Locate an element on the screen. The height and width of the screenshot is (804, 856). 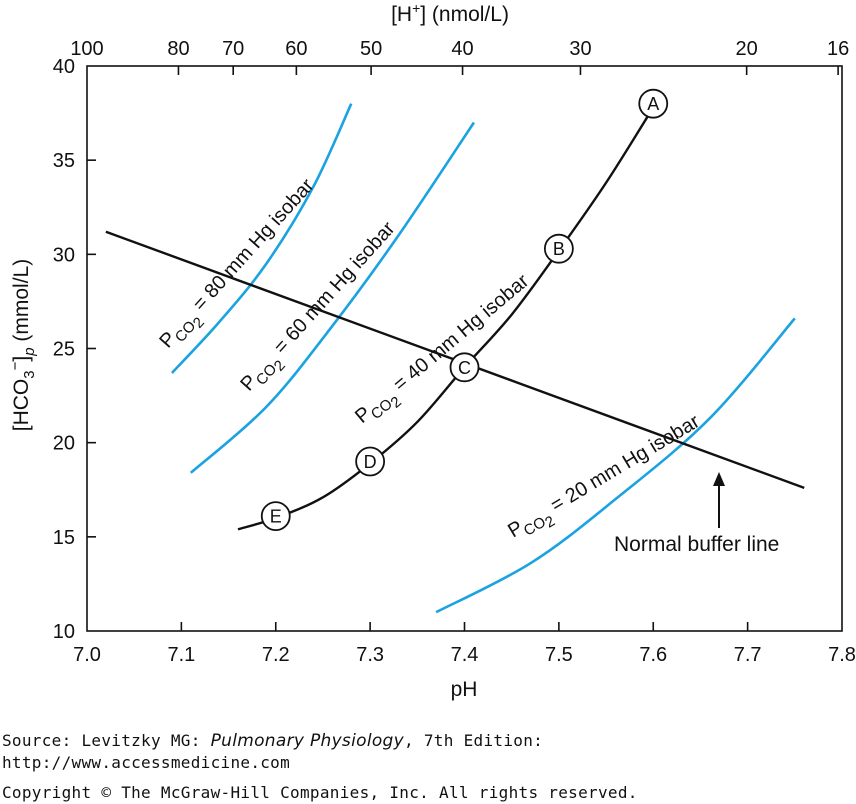
top-tick-label: 100 is located at coordinates (86, 49).